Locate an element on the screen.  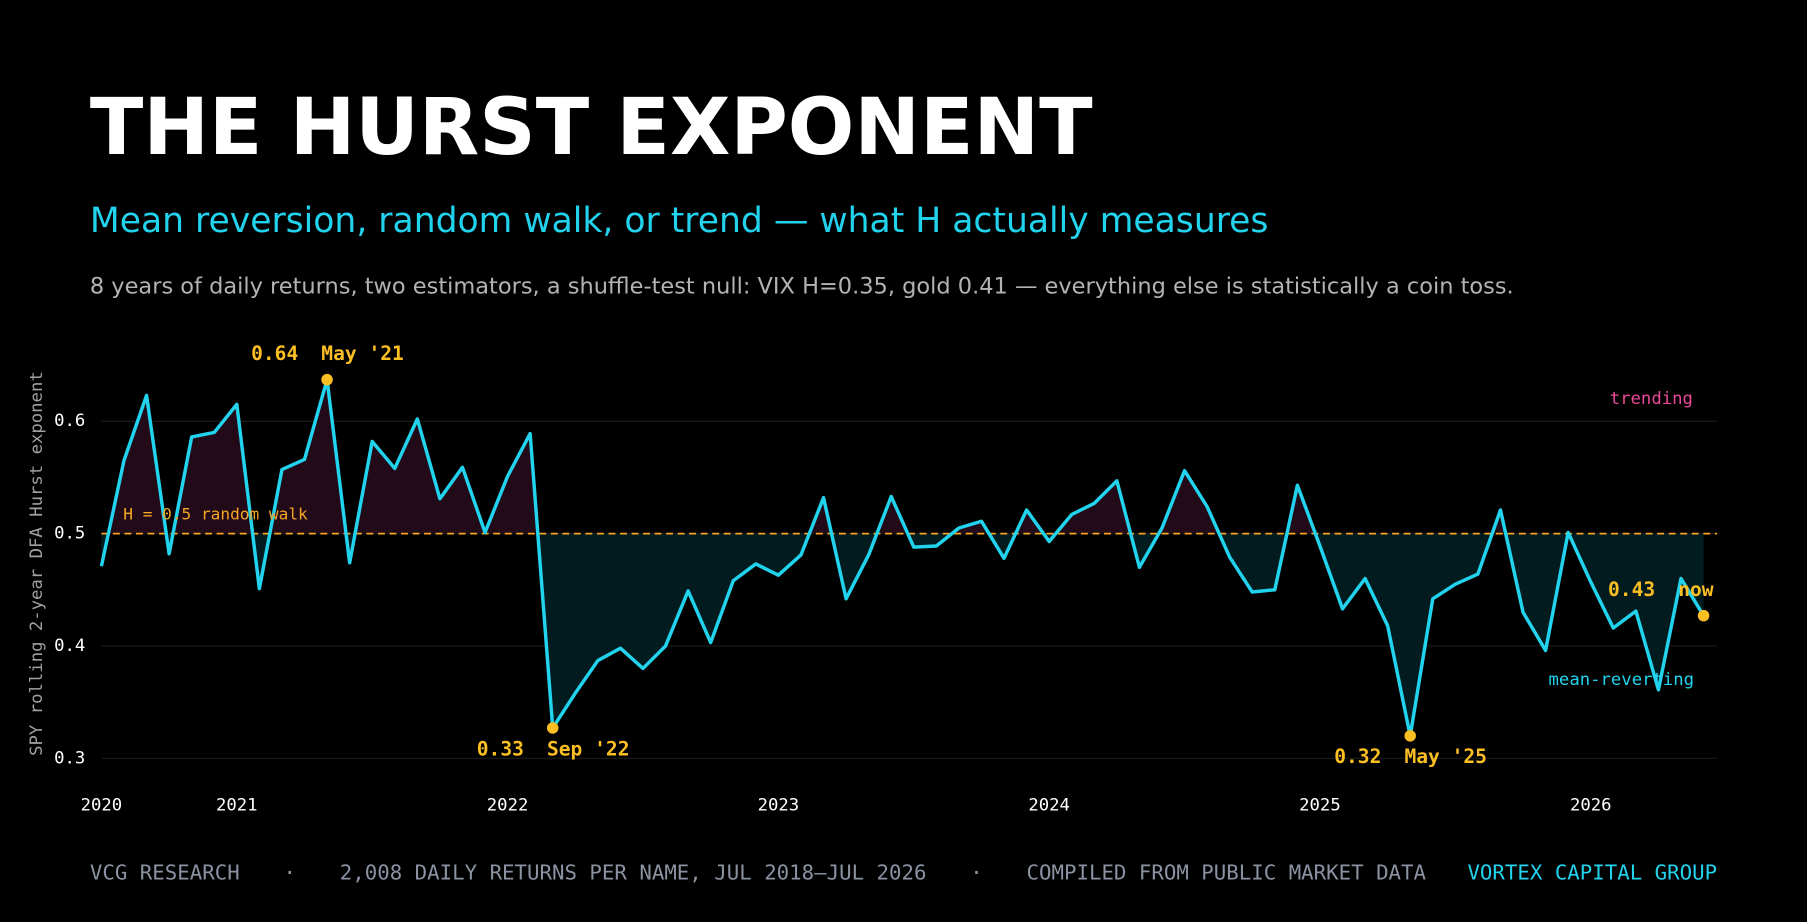
brand: VORTEX CAPITAL GROUP is located at coordinates (1592, 873).